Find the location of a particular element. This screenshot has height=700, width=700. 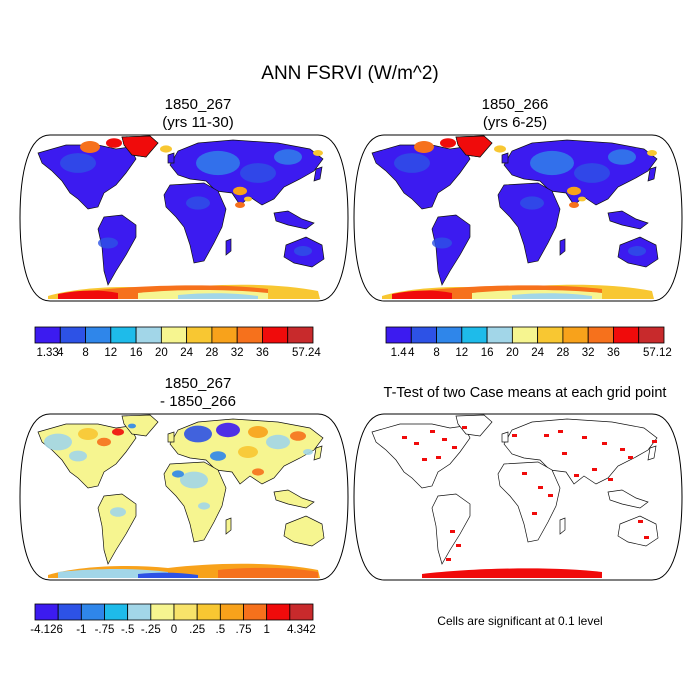

panel2-title: 1850_266 (yrs 6-25) is located at coordinates (515, 114).